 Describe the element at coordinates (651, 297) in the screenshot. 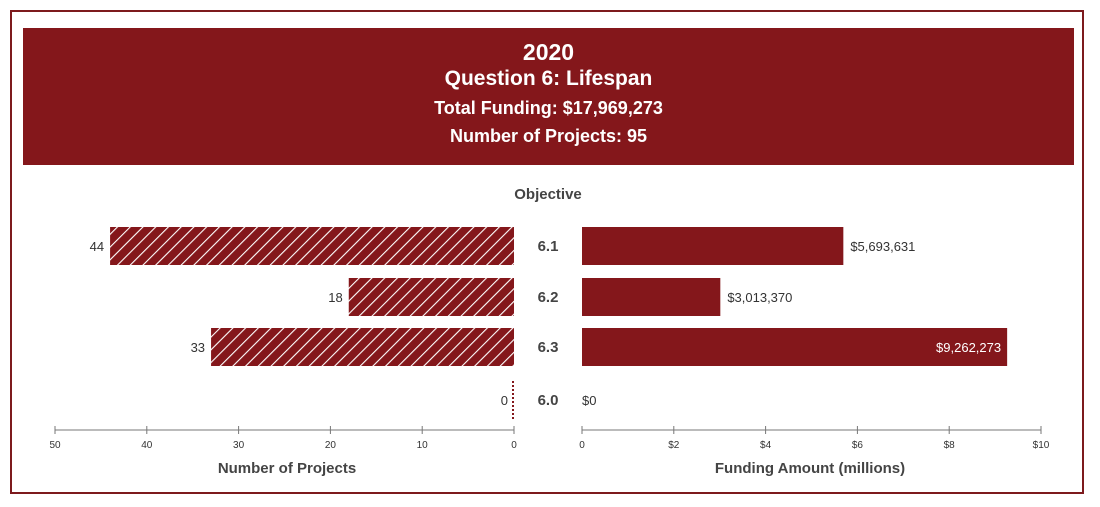

I see `funding-bar-6.2` at that location.